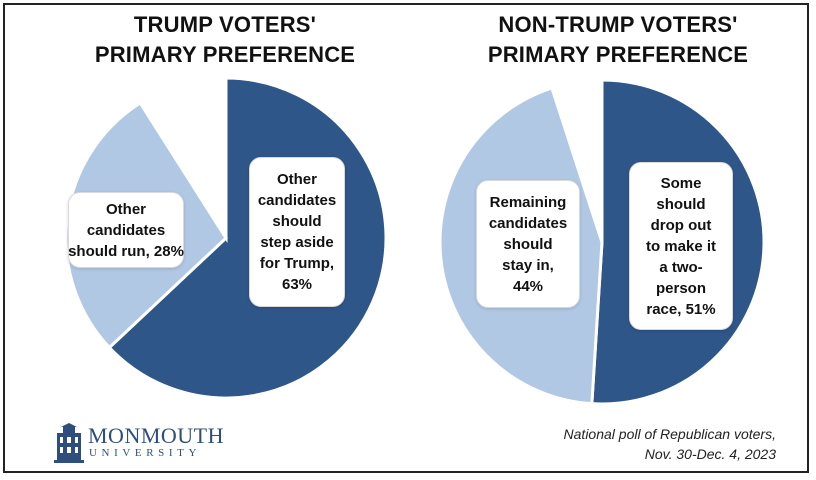 This screenshot has height=480, width=816. What do you see at coordinates (297, 284) in the screenshot?
I see `slice-label-line: 63%` at bounding box center [297, 284].